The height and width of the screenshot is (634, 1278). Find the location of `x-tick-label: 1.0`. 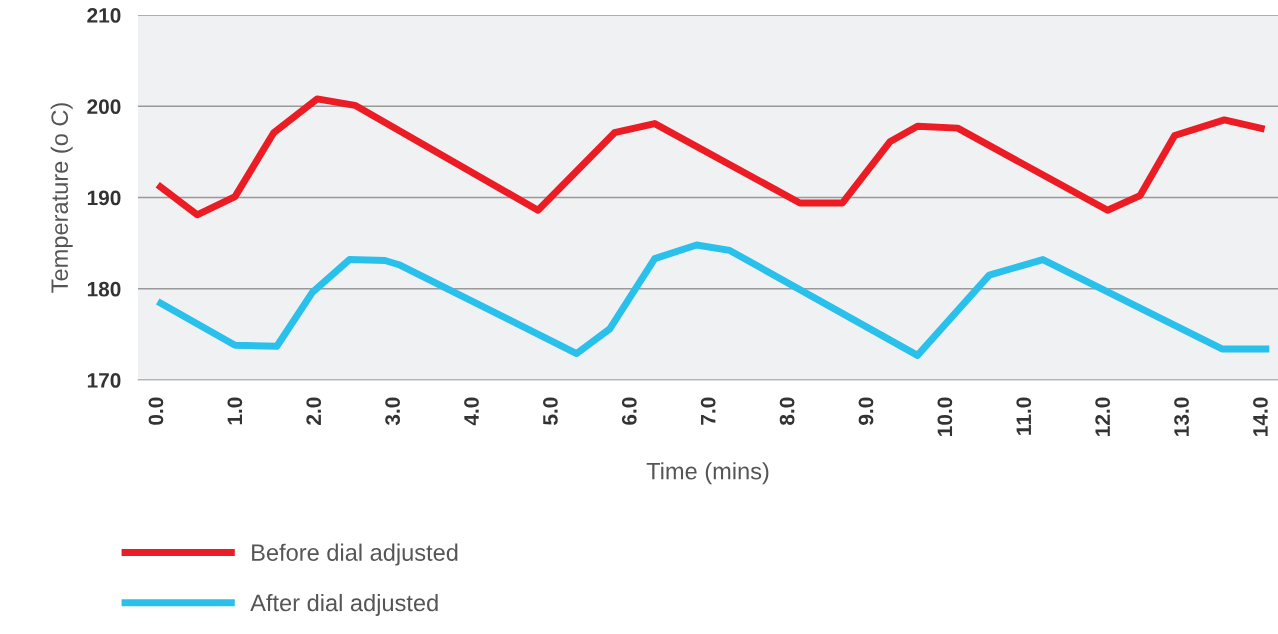

x-tick-label: 1.0 is located at coordinates (235, 411).